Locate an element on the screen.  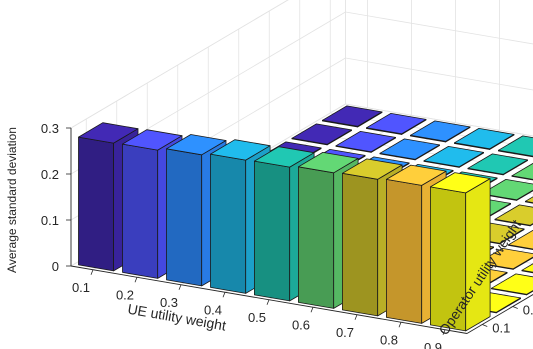
z-tick-label: 0.3 is located at coordinates (50, 128).